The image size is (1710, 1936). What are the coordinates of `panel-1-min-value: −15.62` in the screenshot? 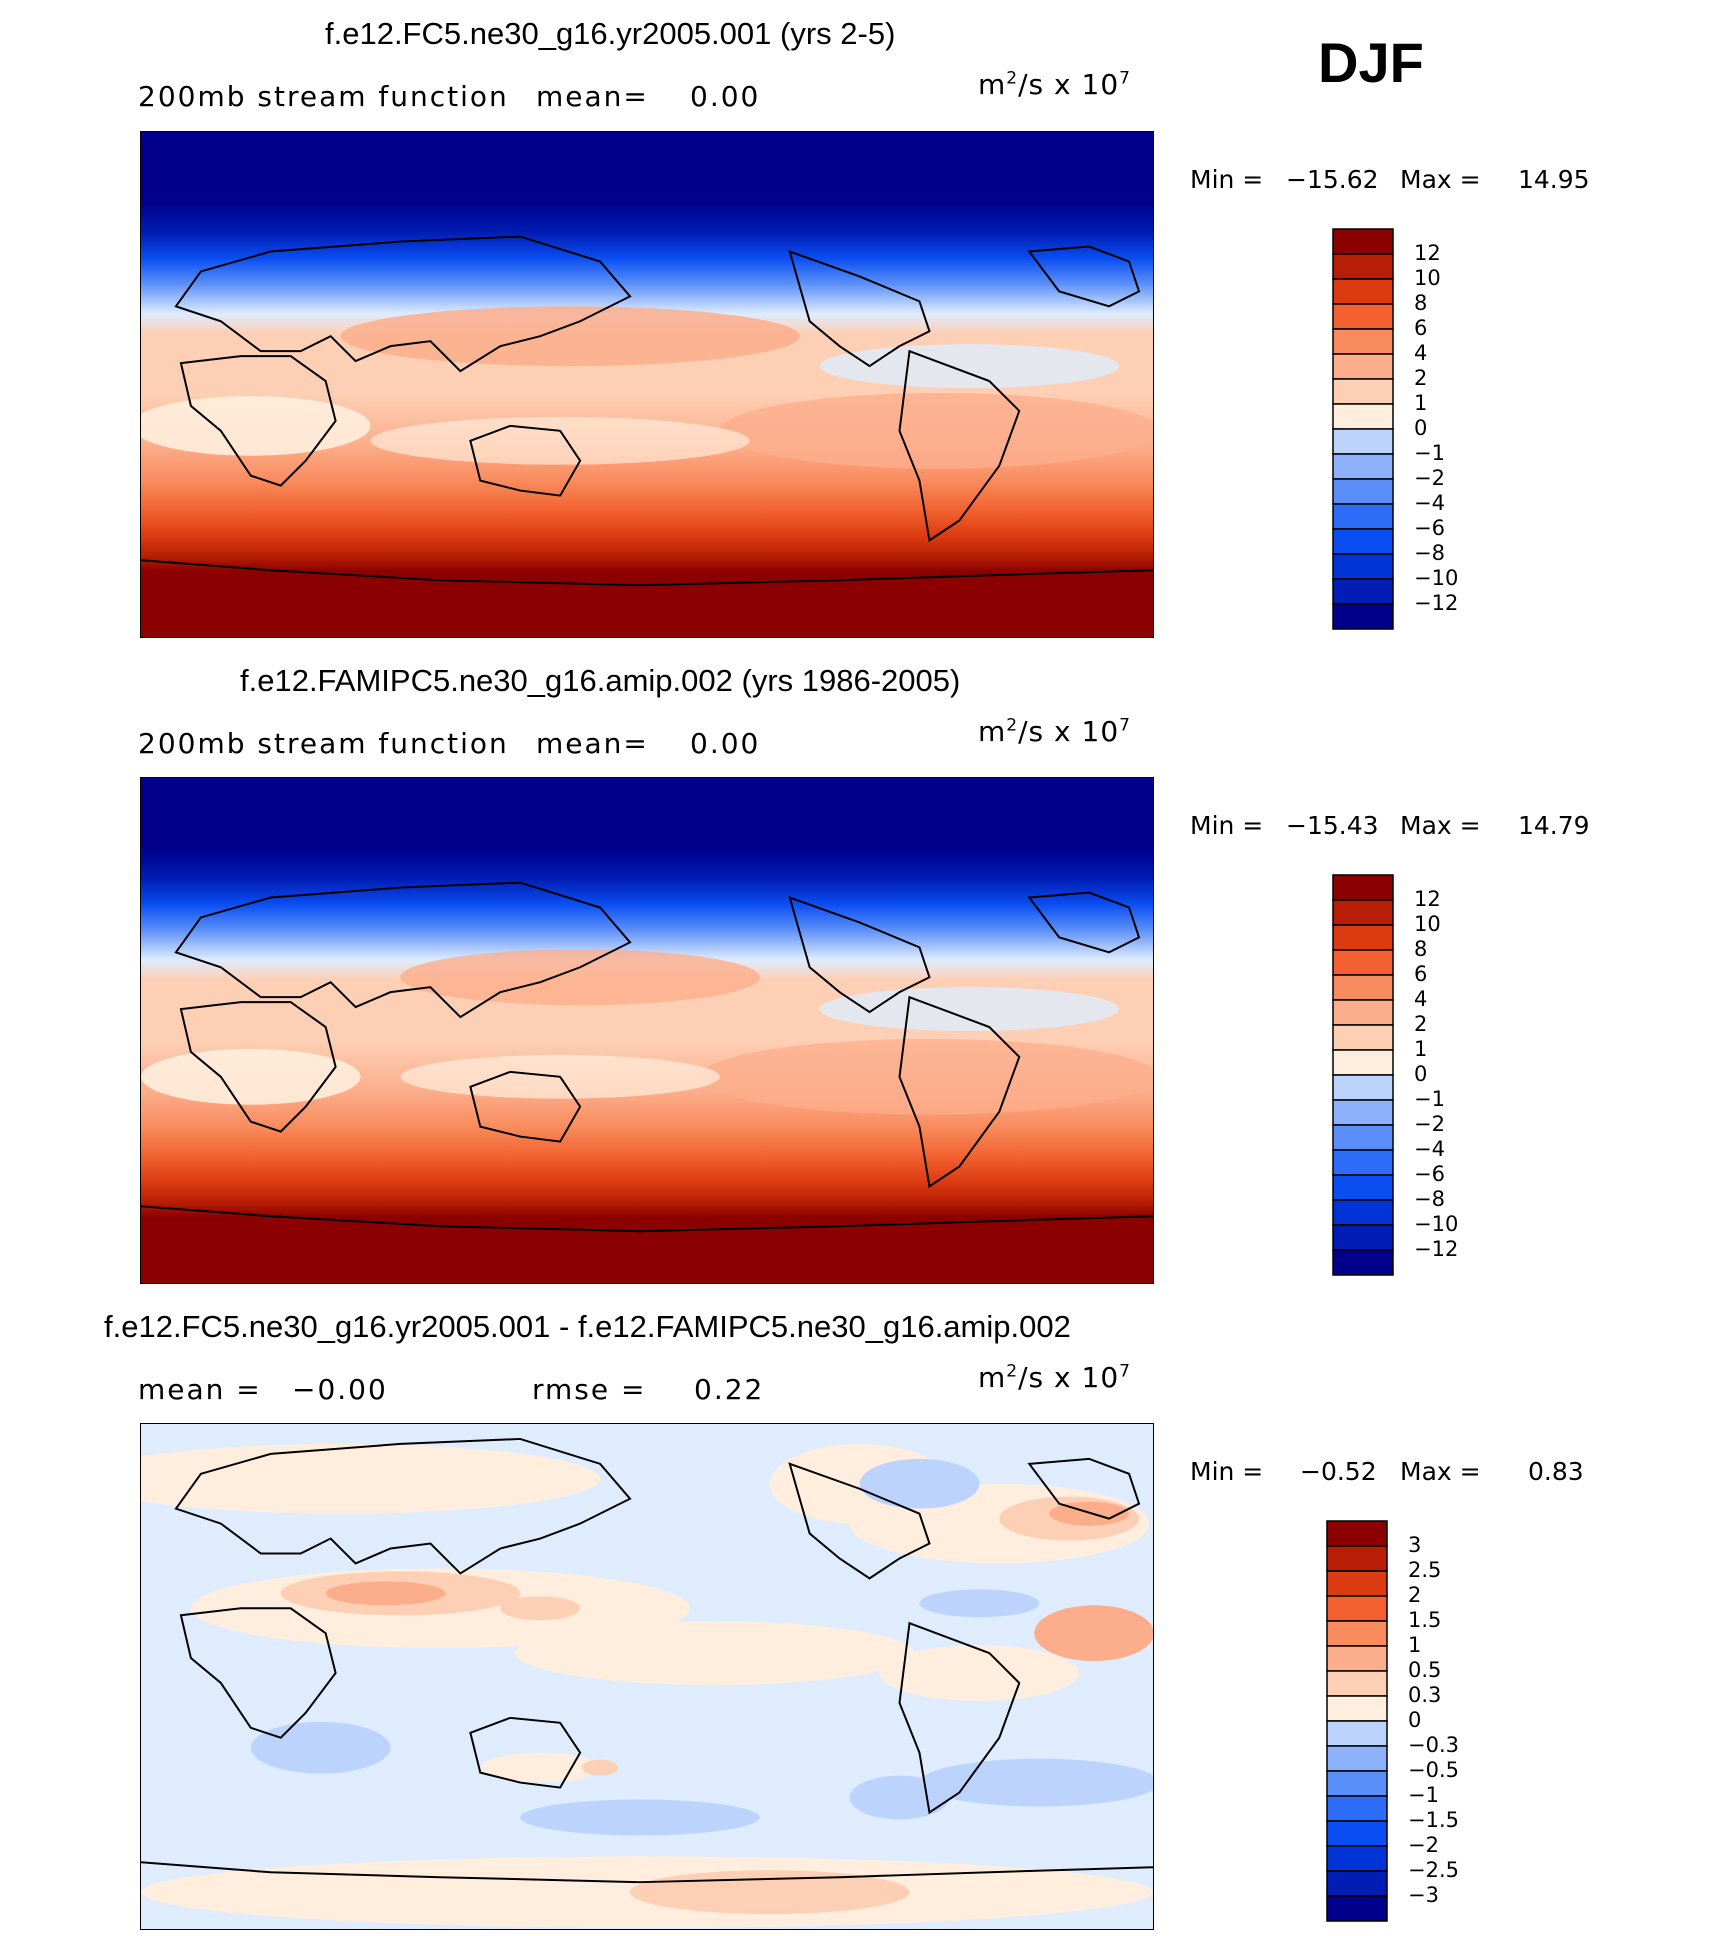 It's located at (1332, 179).